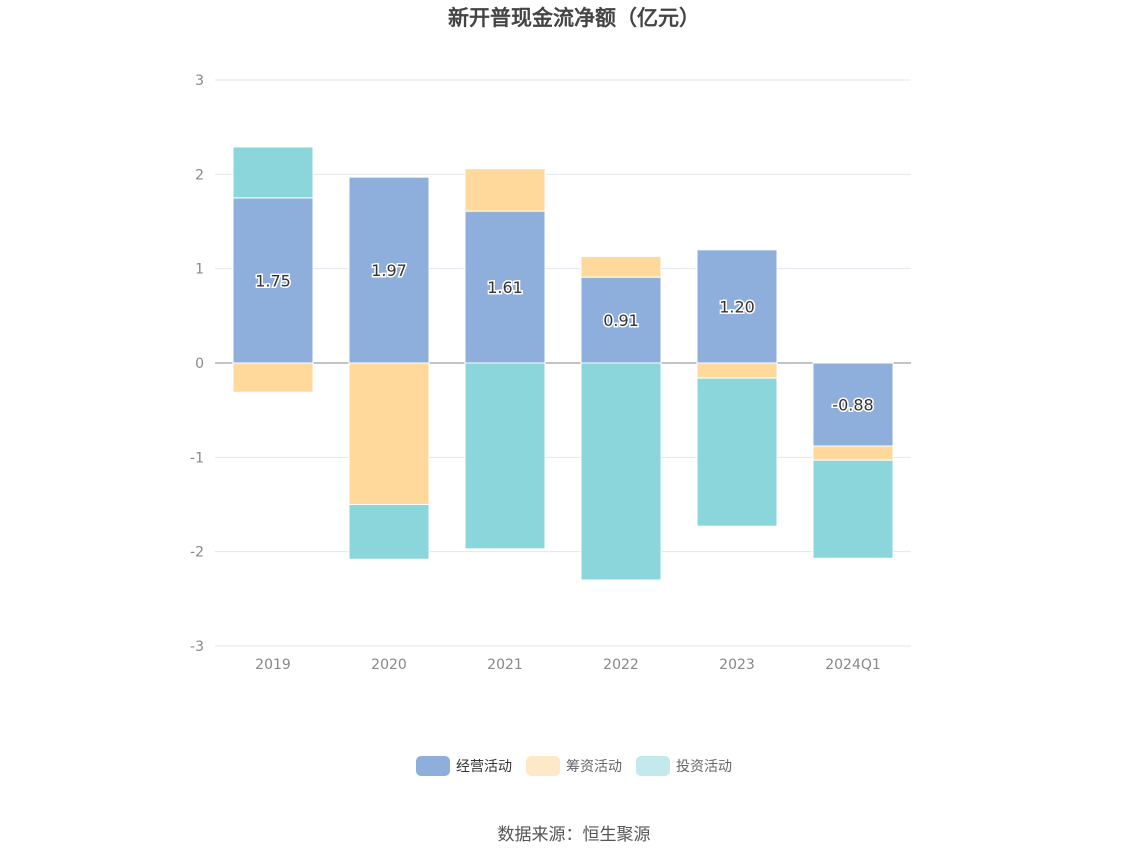 The height and width of the screenshot is (859, 1148). What do you see at coordinates (621, 665) in the screenshot?
I see `x-tick-label: 2022` at bounding box center [621, 665].